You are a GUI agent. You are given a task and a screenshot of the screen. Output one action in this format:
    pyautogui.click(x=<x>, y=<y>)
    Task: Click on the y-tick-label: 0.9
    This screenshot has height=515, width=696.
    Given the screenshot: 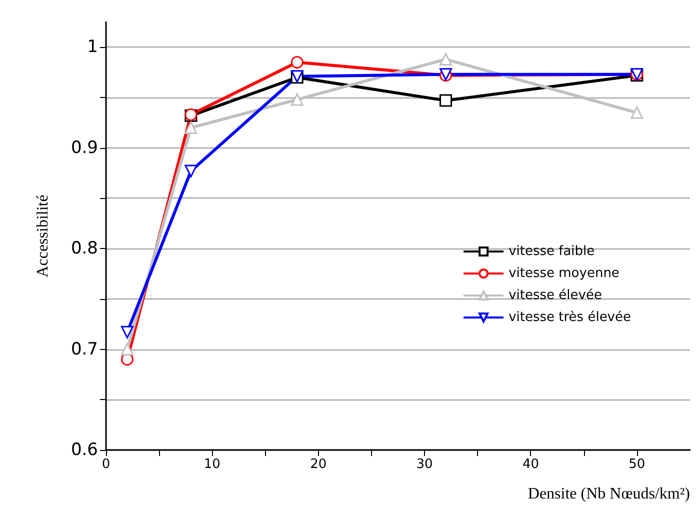 What is the action you would take?
    pyautogui.click(x=84, y=148)
    